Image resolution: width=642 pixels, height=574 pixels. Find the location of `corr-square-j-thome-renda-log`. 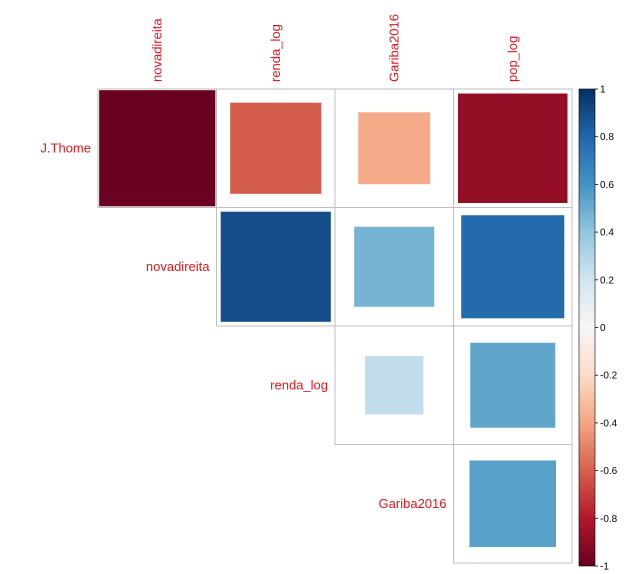

corr-square-j-thome-renda-log is located at coordinates (276, 148).